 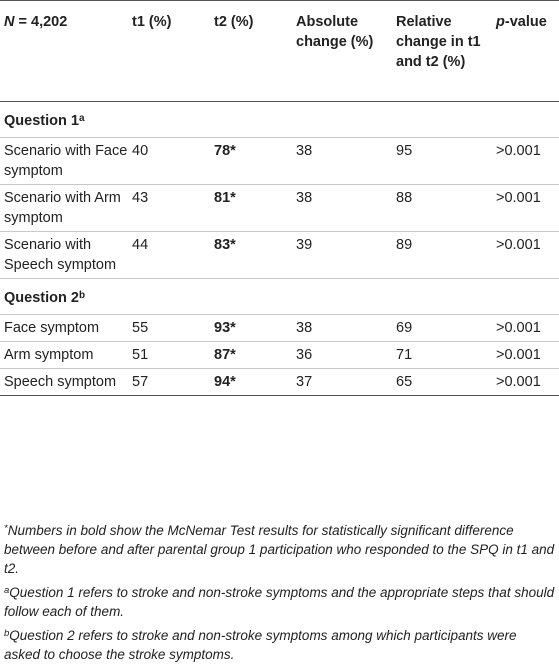 I want to click on header-absolute-change: Absolute change (%), so click(x=335, y=32).